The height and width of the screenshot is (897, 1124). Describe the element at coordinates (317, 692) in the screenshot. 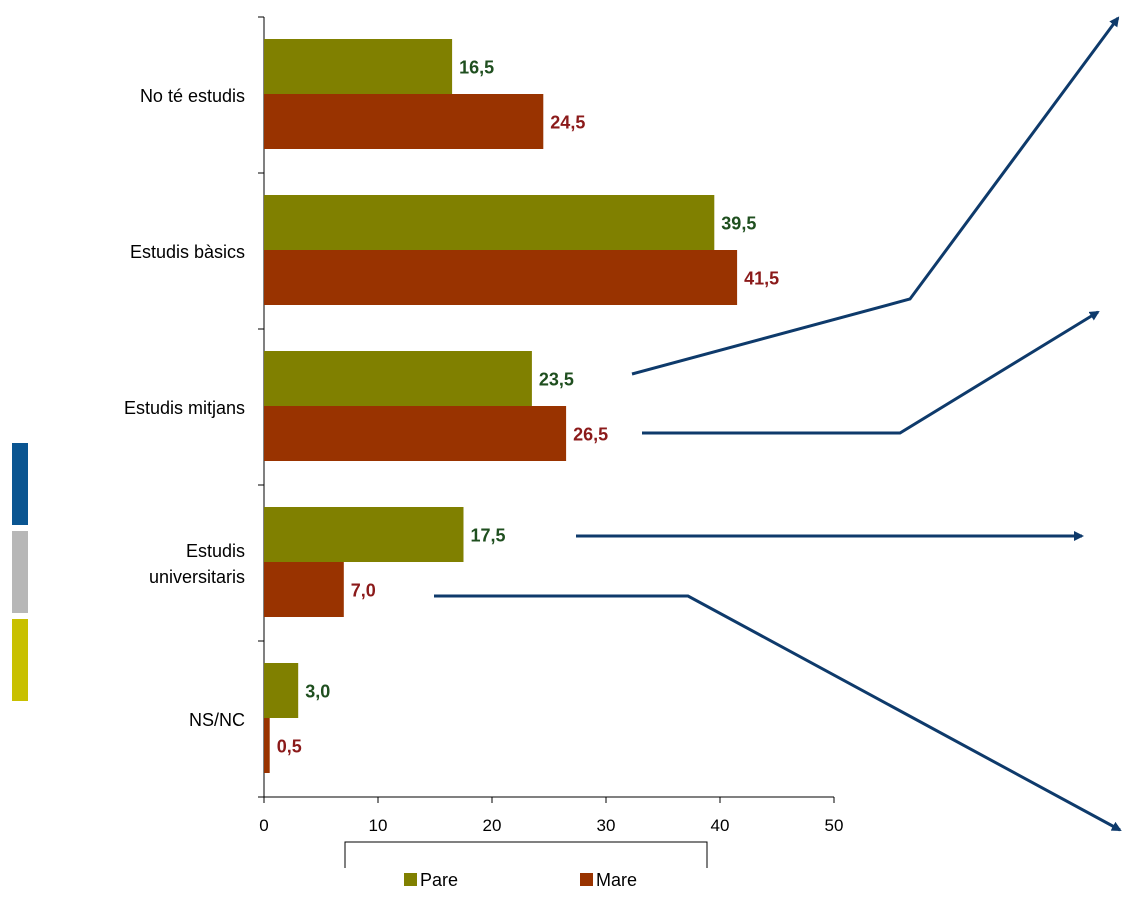

I see `value-label-pare: 3,0` at that location.